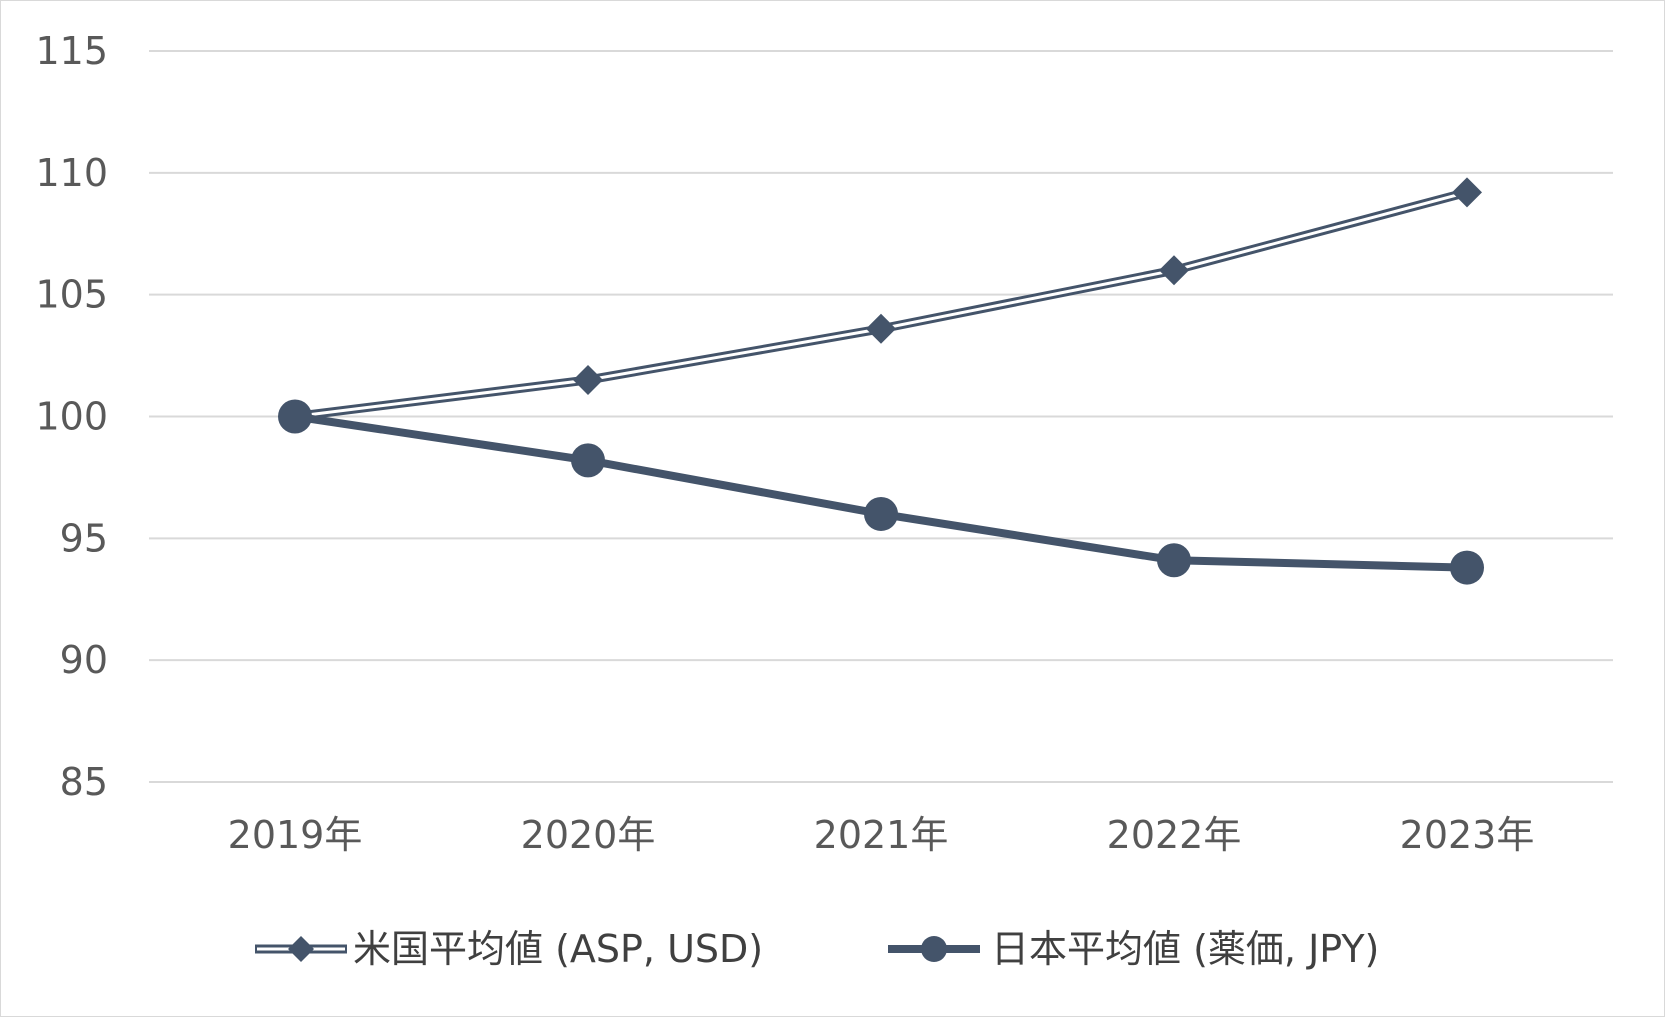  I want to click on y-tick-label: 85, so click(84, 782).